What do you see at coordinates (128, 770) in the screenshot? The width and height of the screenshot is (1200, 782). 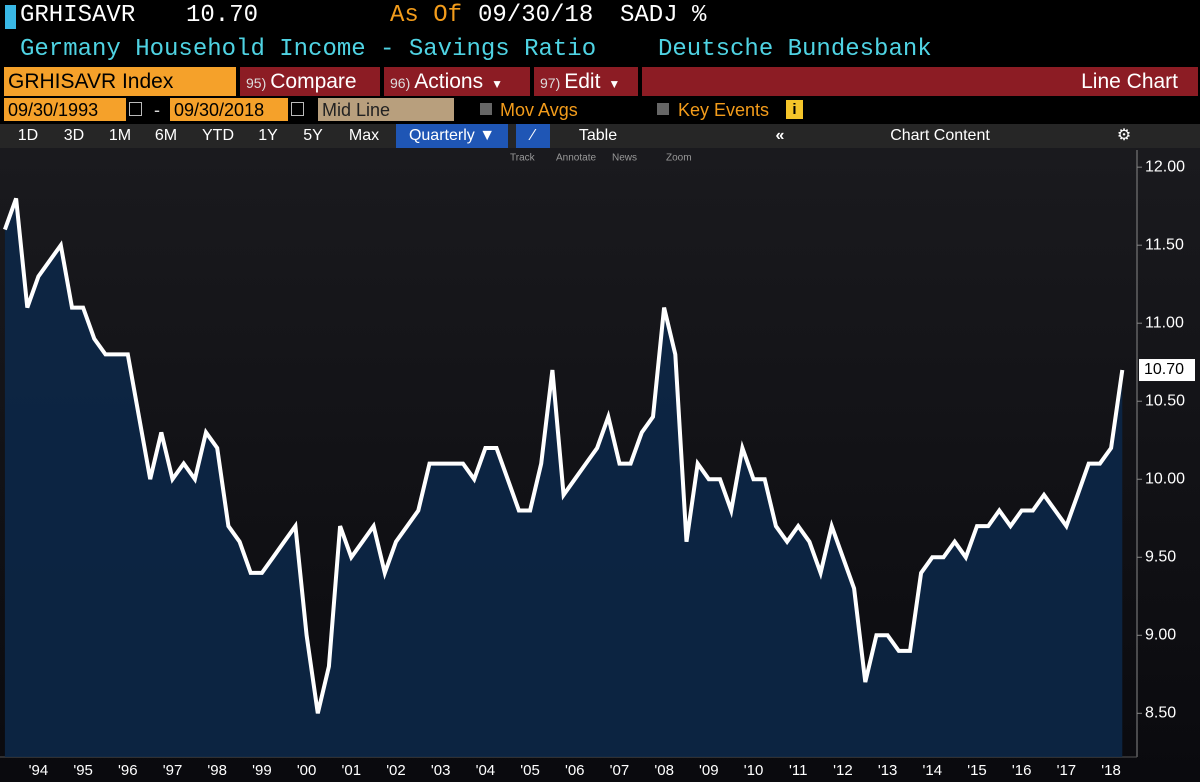 I see `x-tick-label: '96` at bounding box center [128, 770].